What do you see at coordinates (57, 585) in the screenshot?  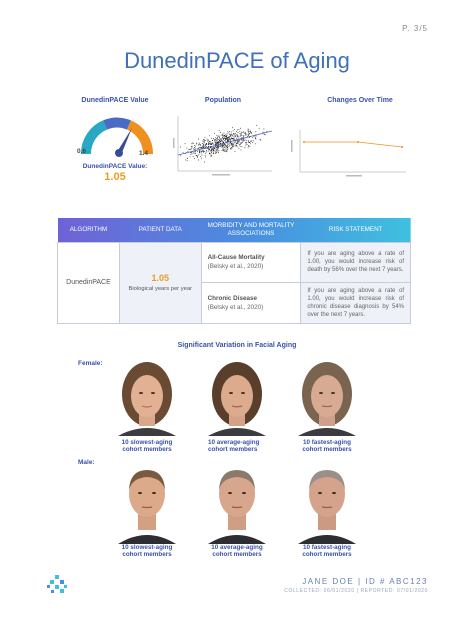 I see `logo-icon` at bounding box center [57, 585].